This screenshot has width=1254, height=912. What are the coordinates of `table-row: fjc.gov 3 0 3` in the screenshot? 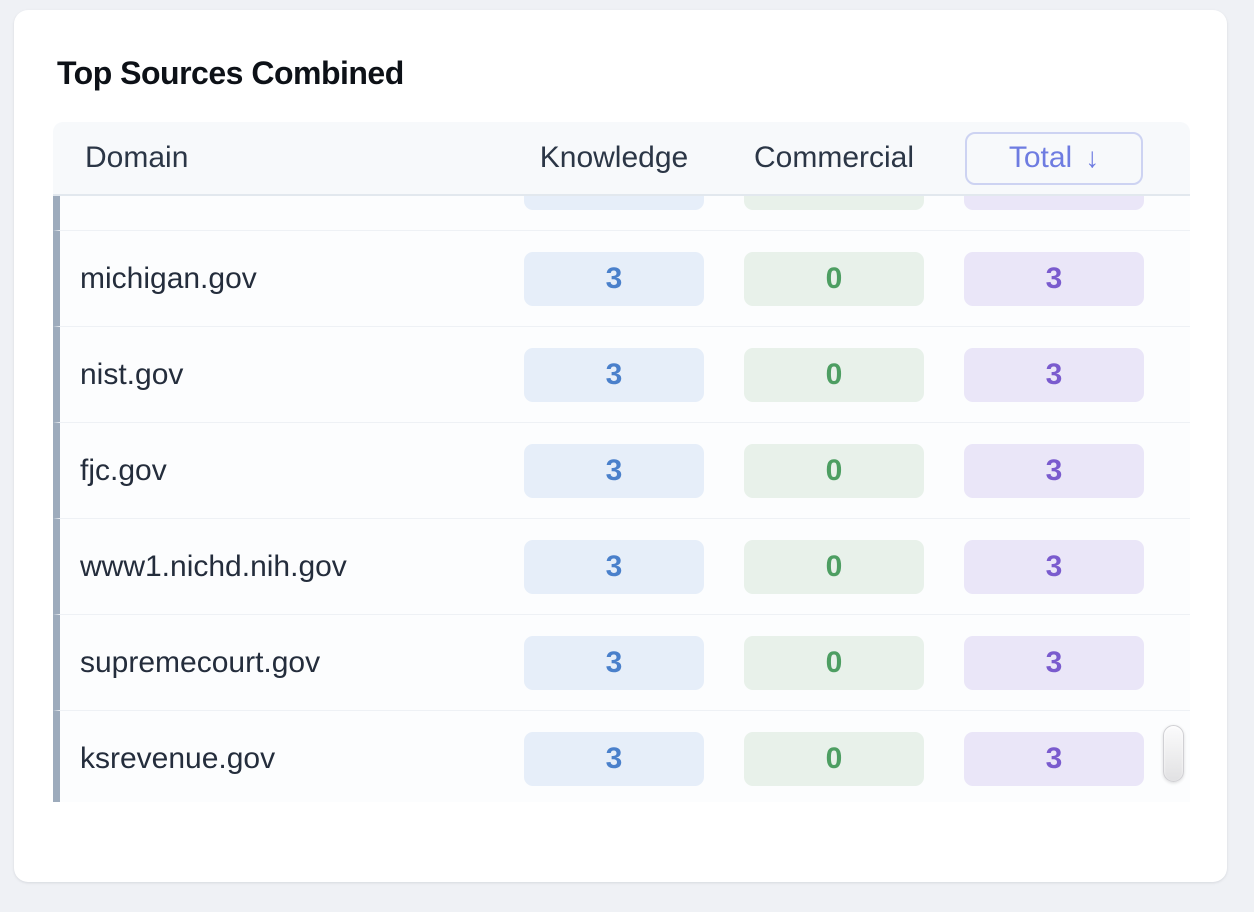 It's located at (621, 471).